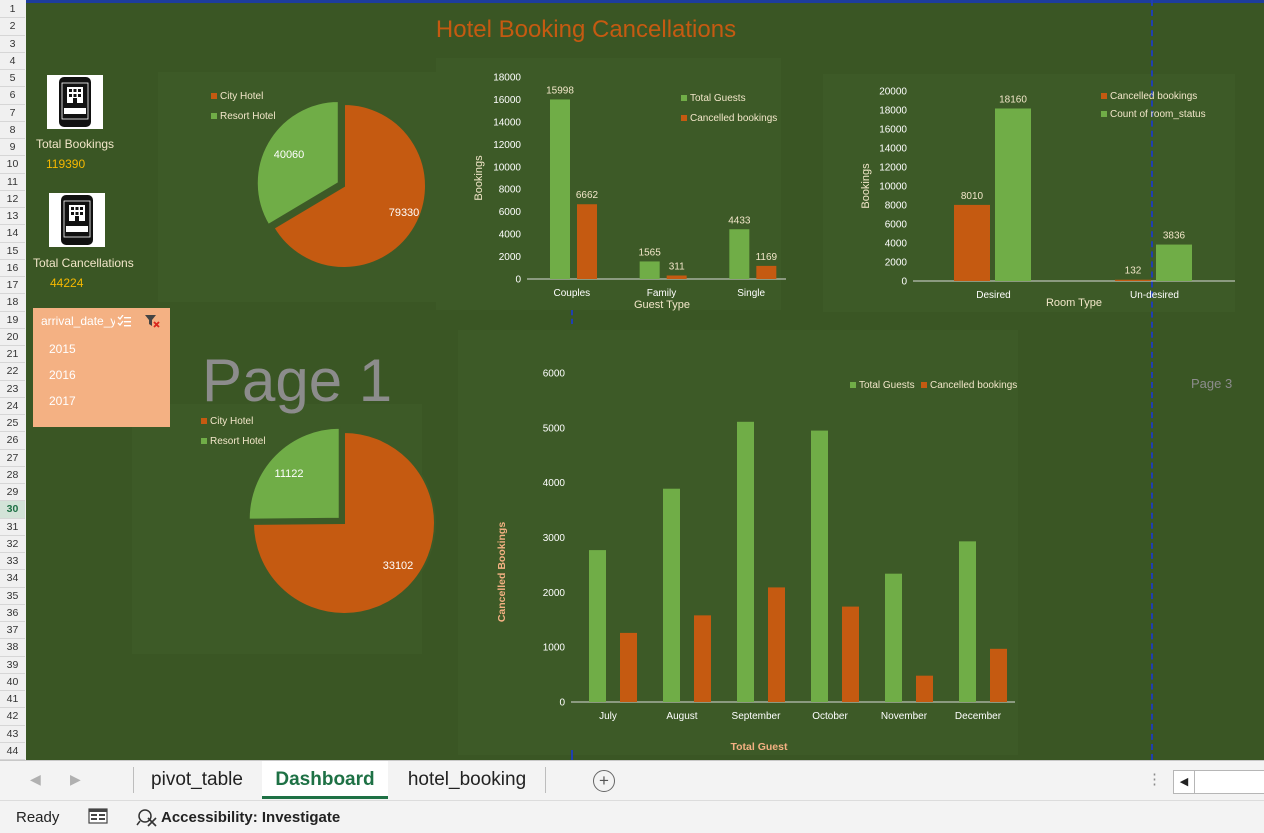  I want to click on plus-circle-icon: +, so click(604, 781).